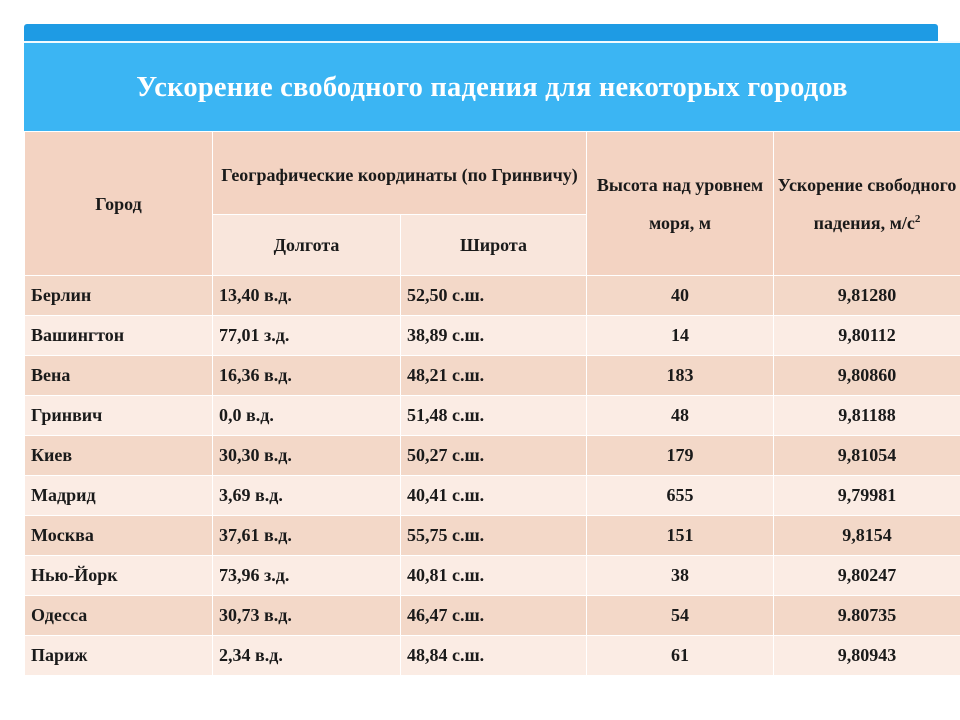  What do you see at coordinates (680, 655) in the screenshot?
I see `cell-altitude: 61` at bounding box center [680, 655].